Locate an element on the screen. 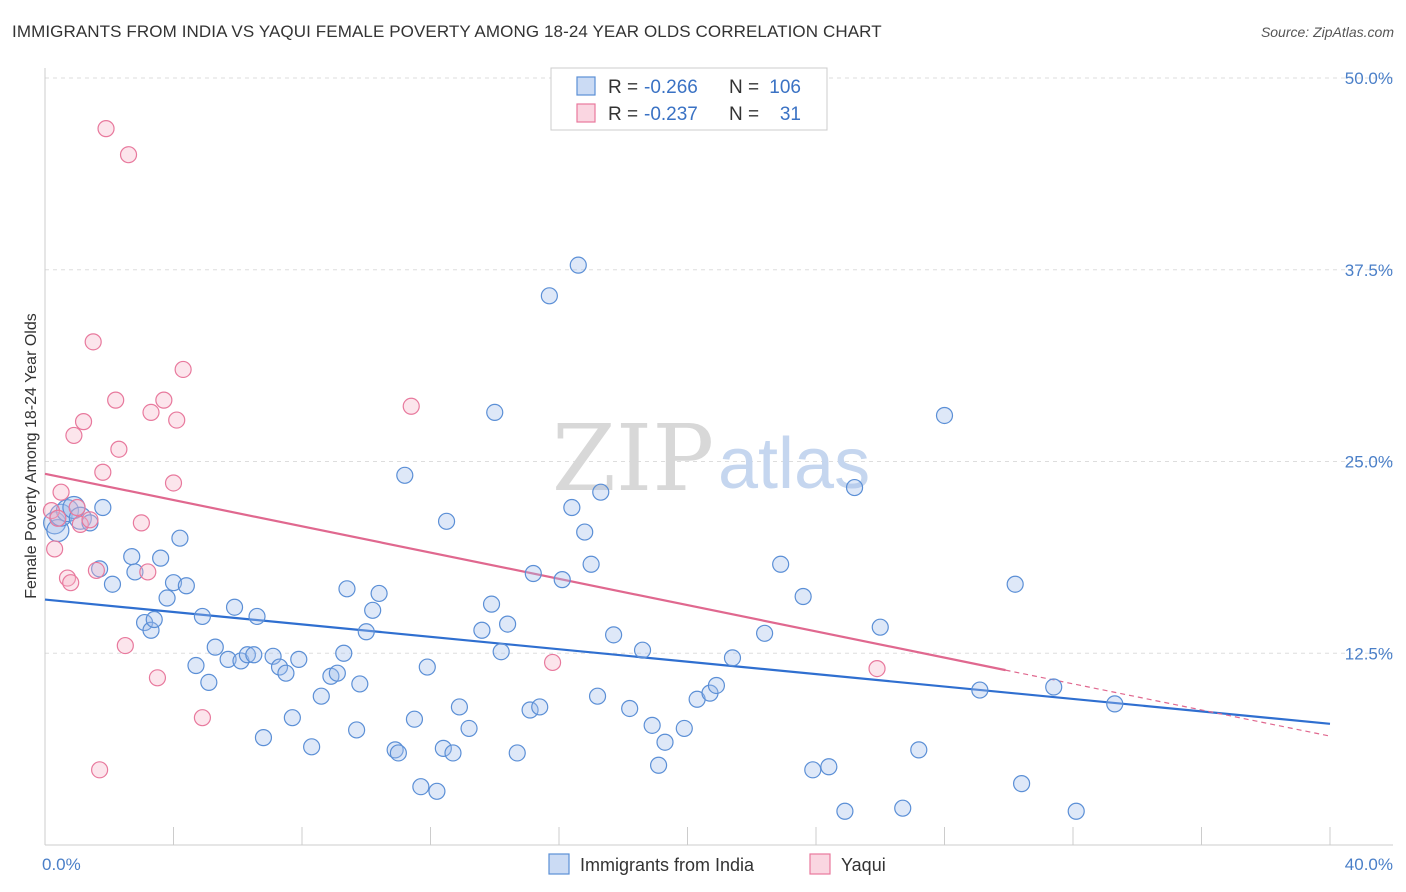  correlation-legend: R = -0.266 N = 106 R = -0.237 N = 31 is located at coordinates (689, 99).